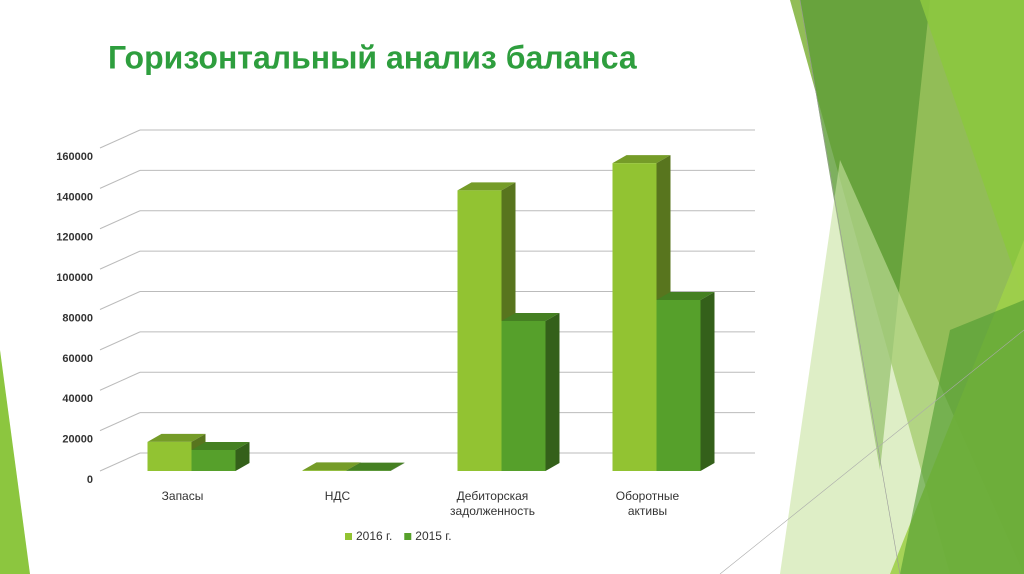  Describe the element at coordinates (337, 496) in the screenshot. I see `x-tick-label: НДС` at that location.